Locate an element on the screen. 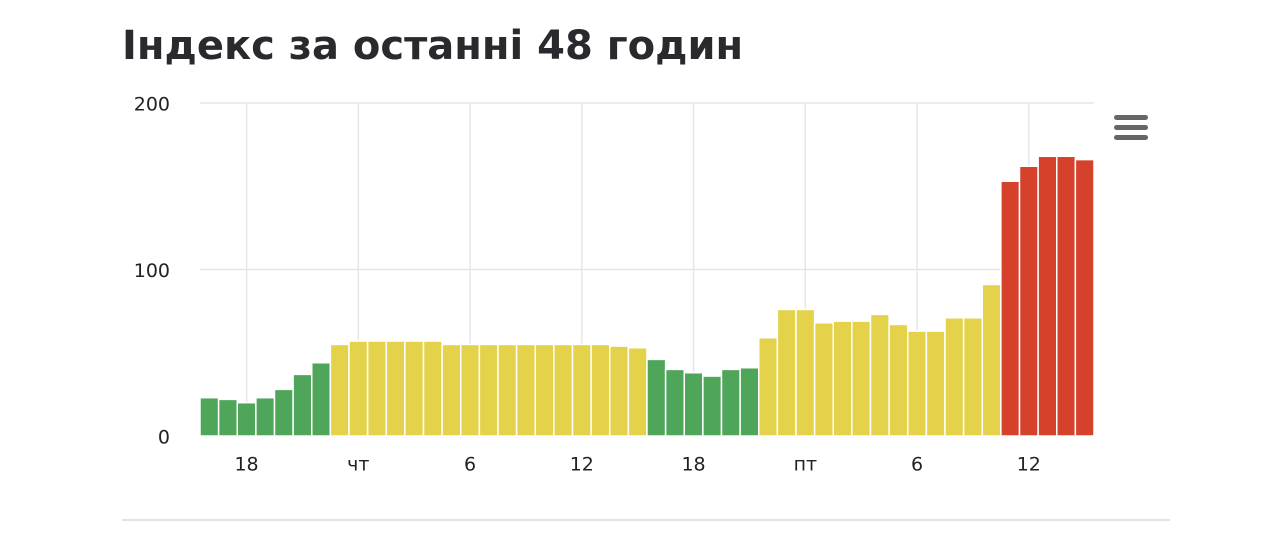 Image resolution: width=1280 pixels, height=557 pixels. chart-title: Індекс за останні 48 годин is located at coordinates (432, 46).